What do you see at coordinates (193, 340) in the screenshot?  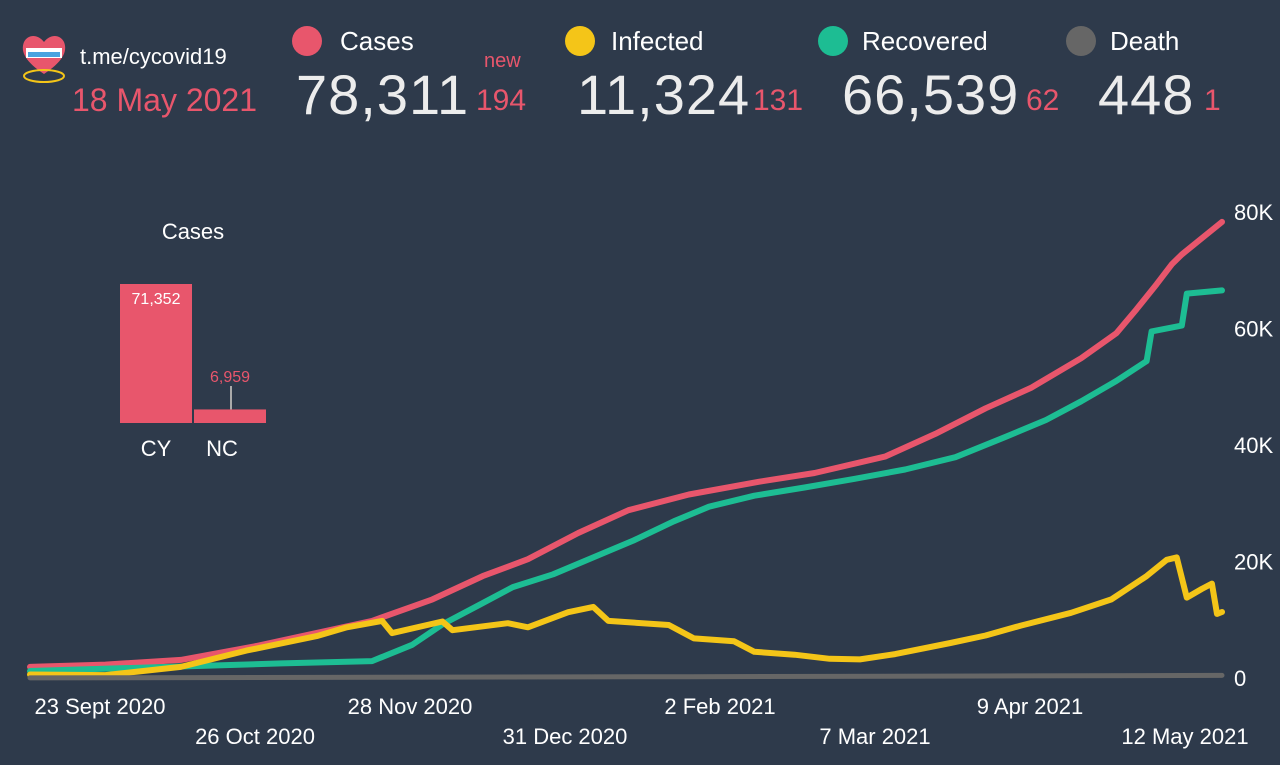 I see `region-bar-chart: Cases CY 71,352 NC 6,959` at bounding box center [193, 340].